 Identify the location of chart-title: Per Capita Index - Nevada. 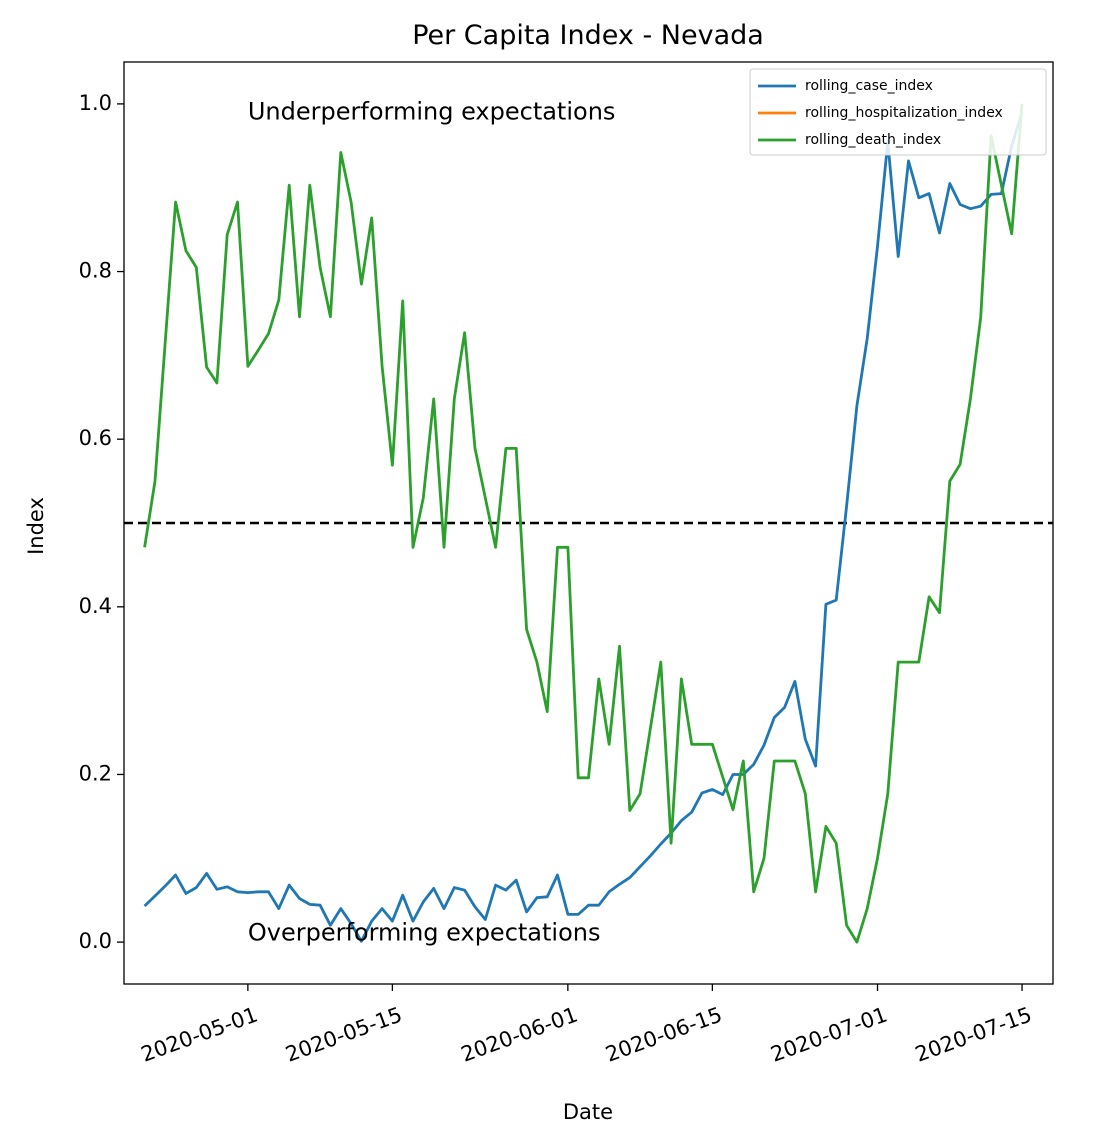
(588, 35).